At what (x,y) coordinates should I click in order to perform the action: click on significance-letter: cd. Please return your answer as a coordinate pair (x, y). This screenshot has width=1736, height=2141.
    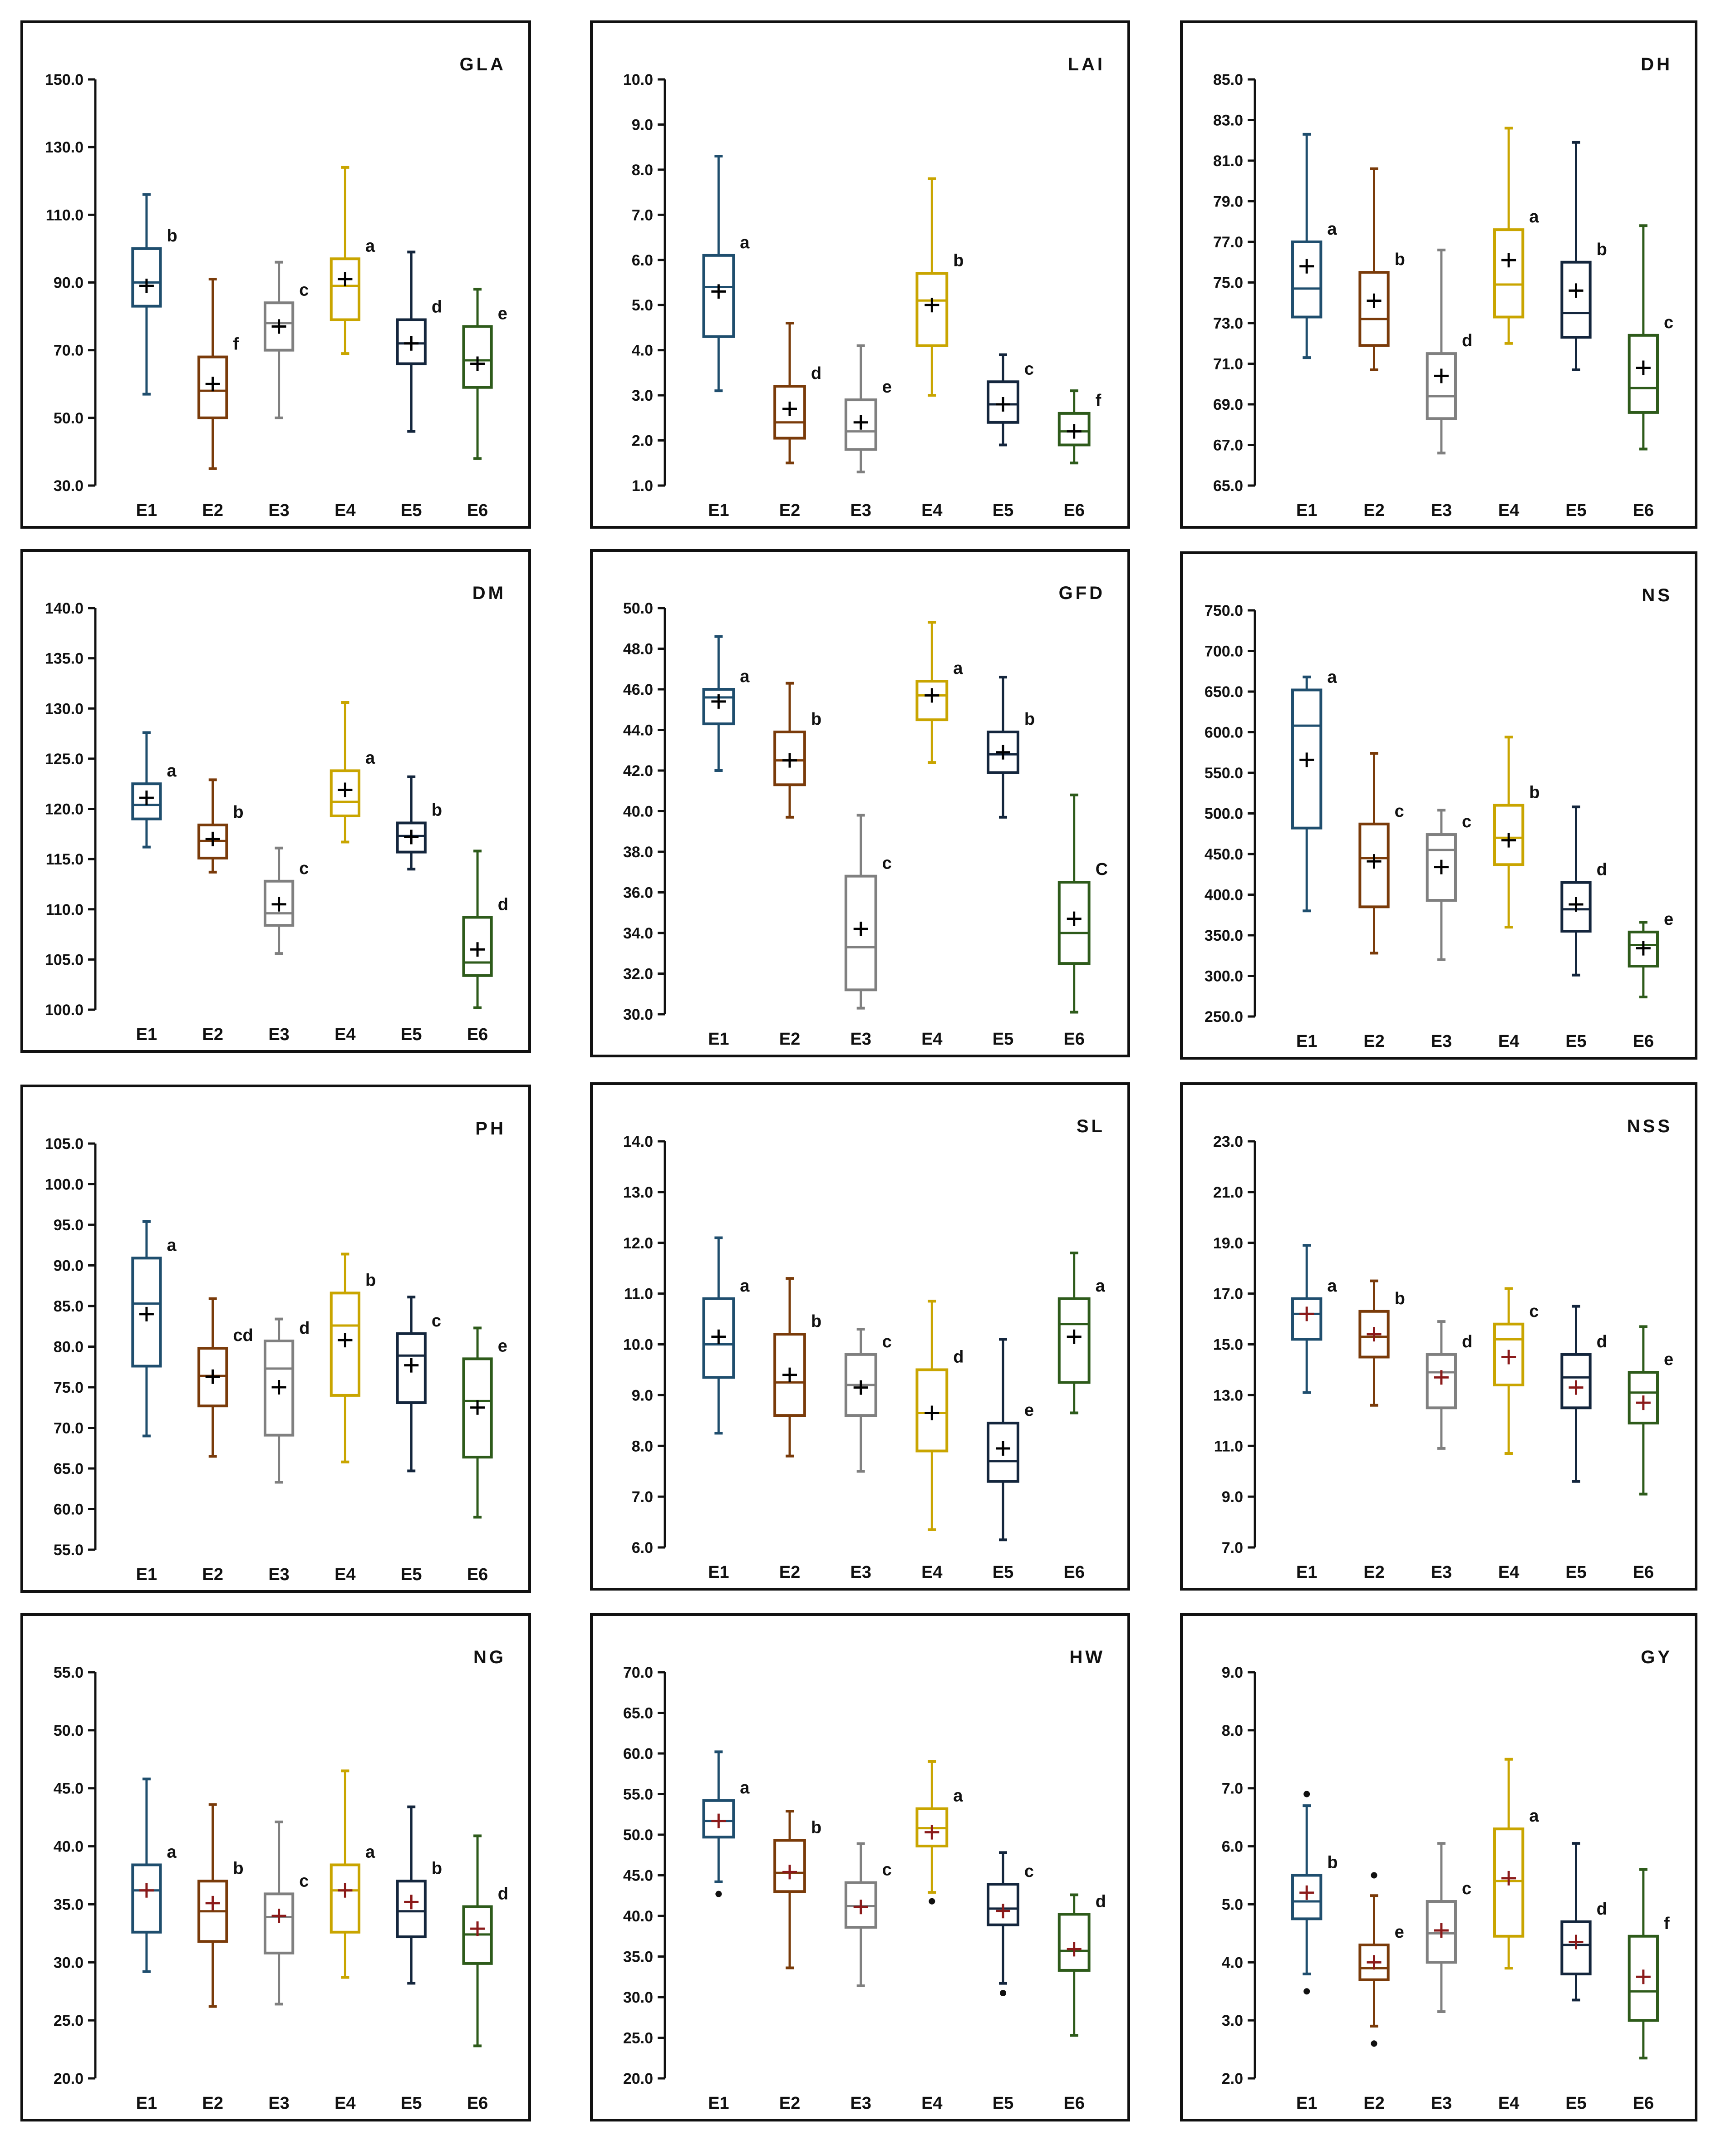
    Looking at the image, I should click on (243, 1335).